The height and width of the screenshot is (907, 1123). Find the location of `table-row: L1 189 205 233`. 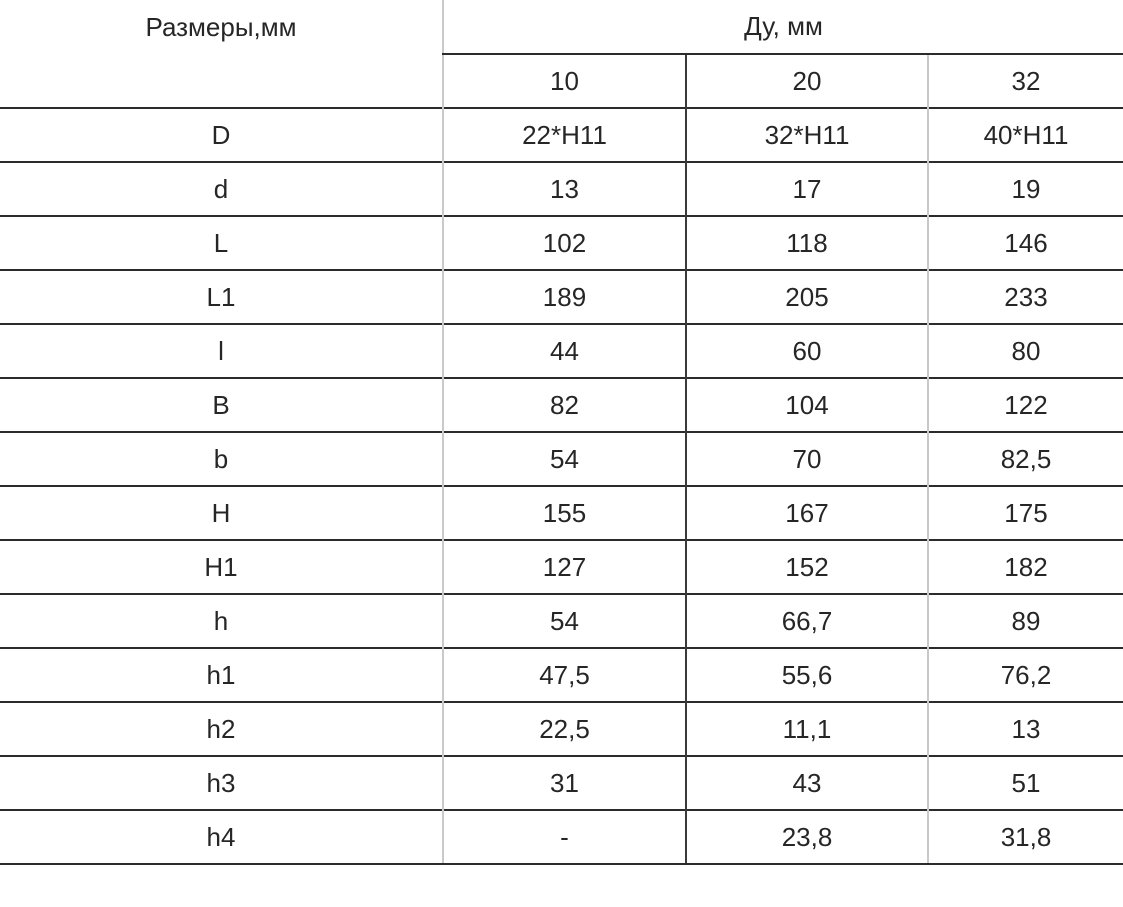

table-row: L1 189 205 233 is located at coordinates (561, 296).